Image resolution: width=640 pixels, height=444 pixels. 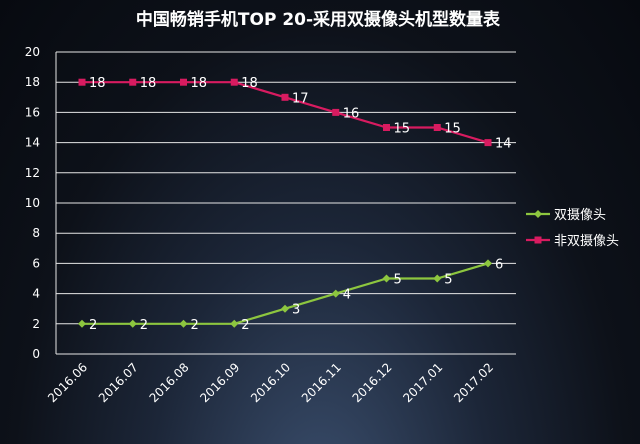 What do you see at coordinates (422, 382) in the screenshot?
I see `x-tick-label: 2017.01` at bounding box center [422, 382].